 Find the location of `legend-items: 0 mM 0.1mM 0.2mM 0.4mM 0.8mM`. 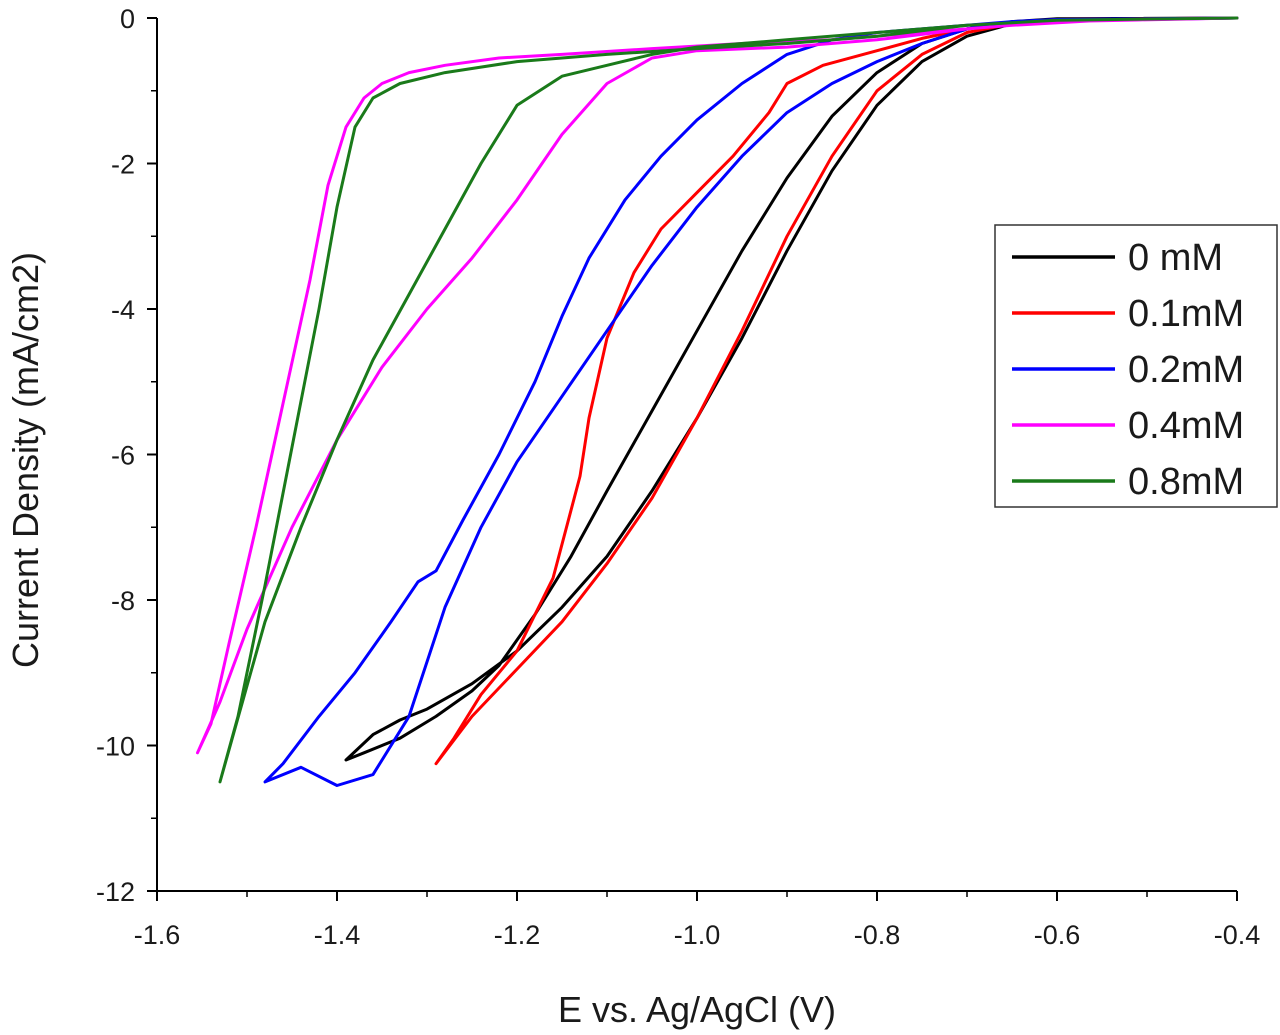

legend-items: 0 mM 0.1mM 0.2mM 0.4mM 0.8mM is located at coordinates (1128, 370).